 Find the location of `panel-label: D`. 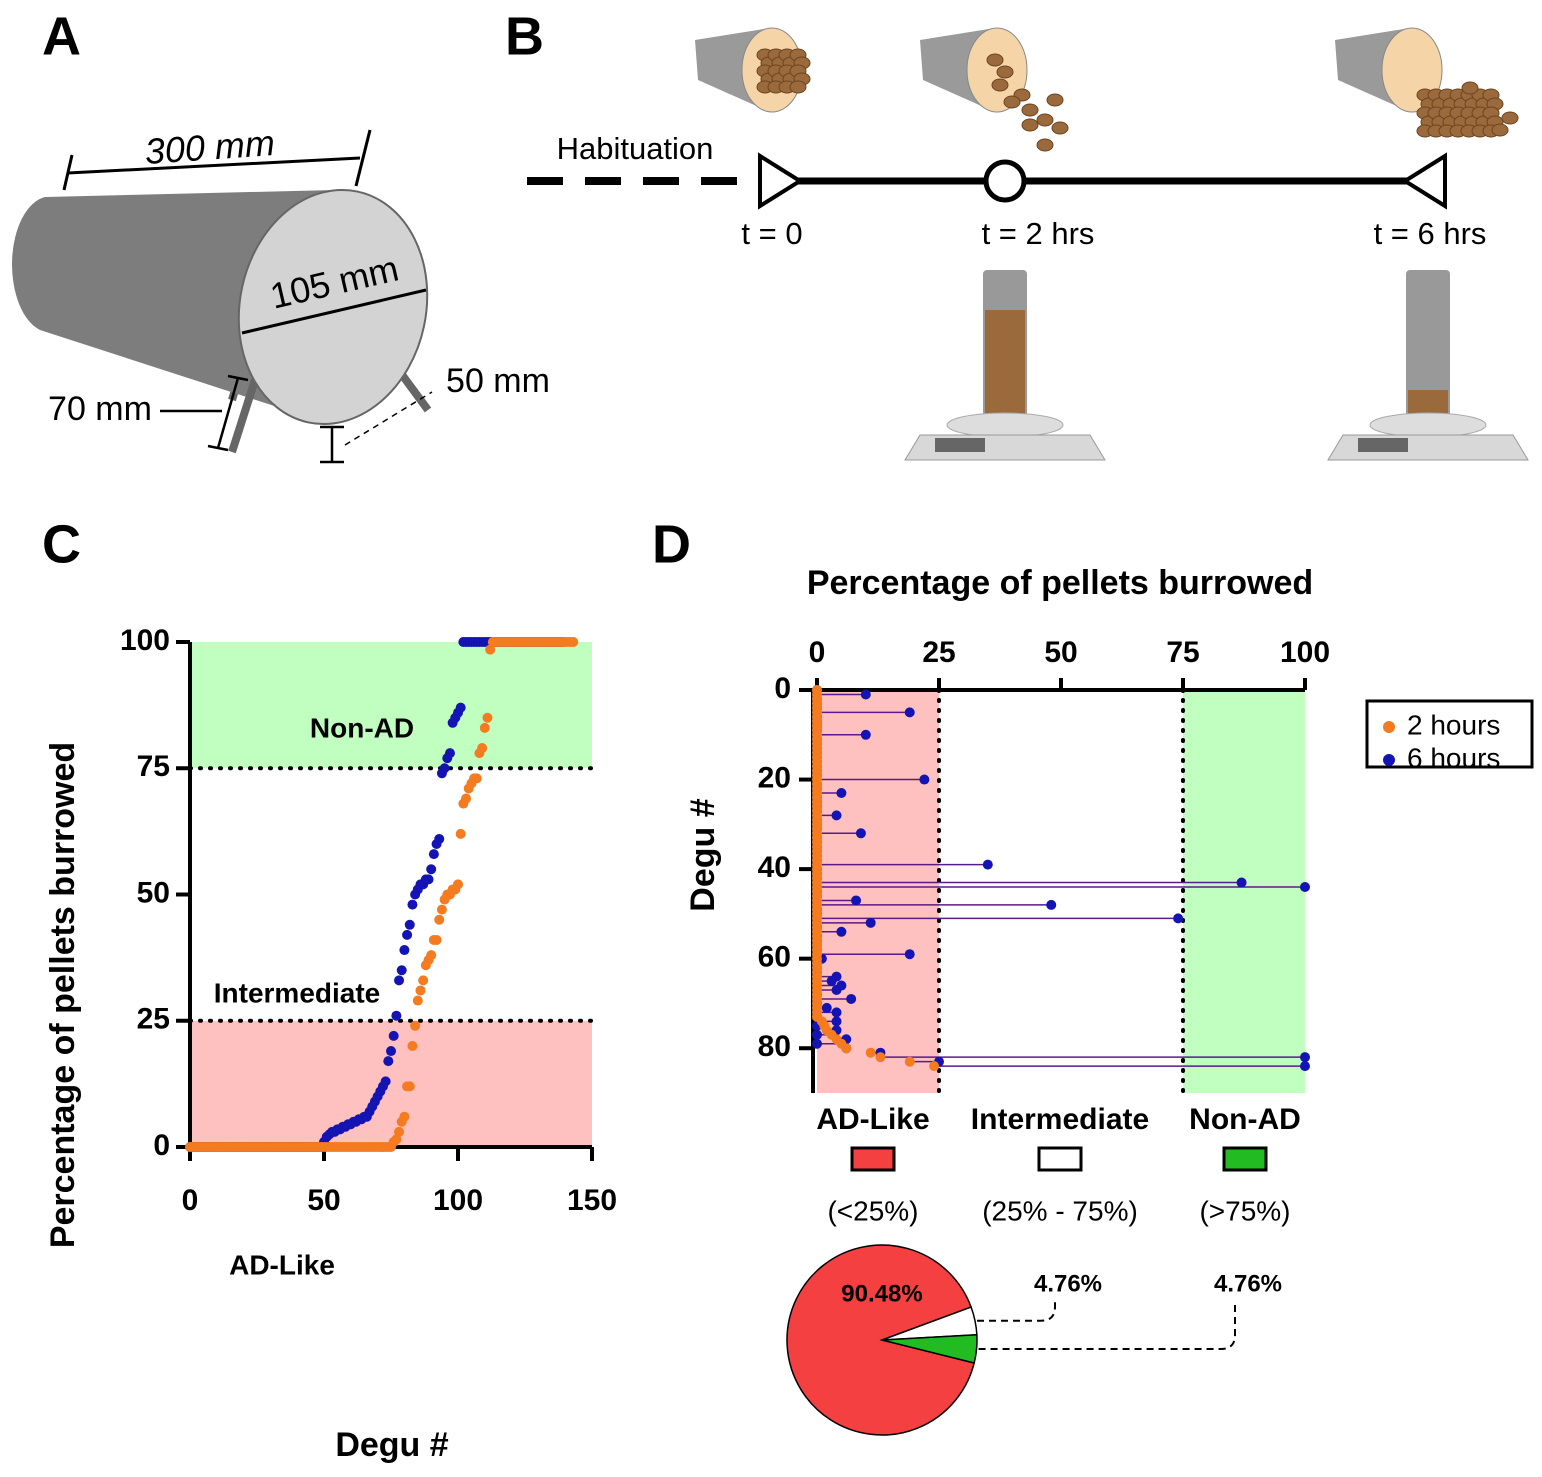

panel-label: D is located at coordinates (671, 544).